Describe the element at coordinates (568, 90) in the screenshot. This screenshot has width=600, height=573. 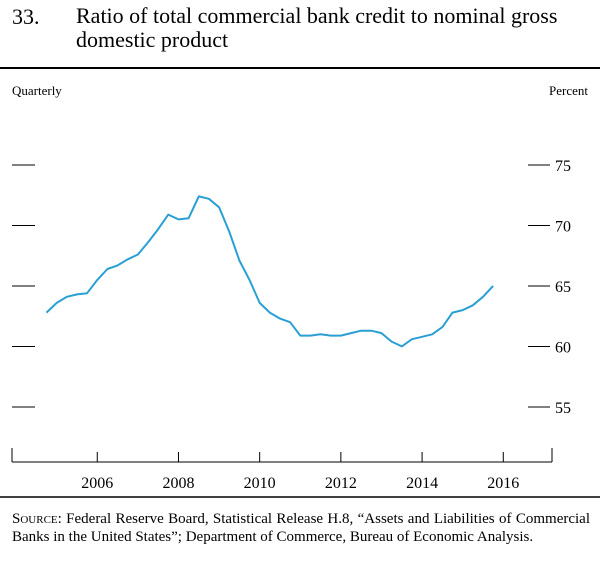
I see `right-label: Percent` at that location.